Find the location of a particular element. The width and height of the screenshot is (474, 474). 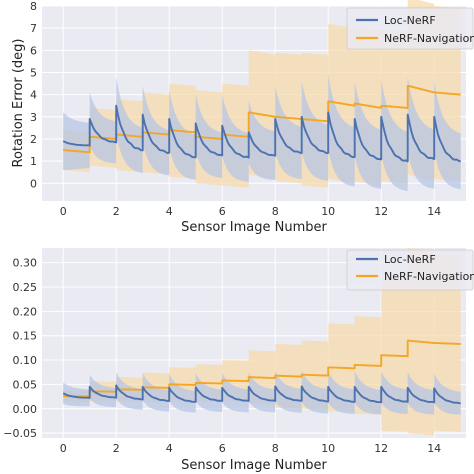

bottom-line-nerf-navigation is located at coordinates (262, 368).